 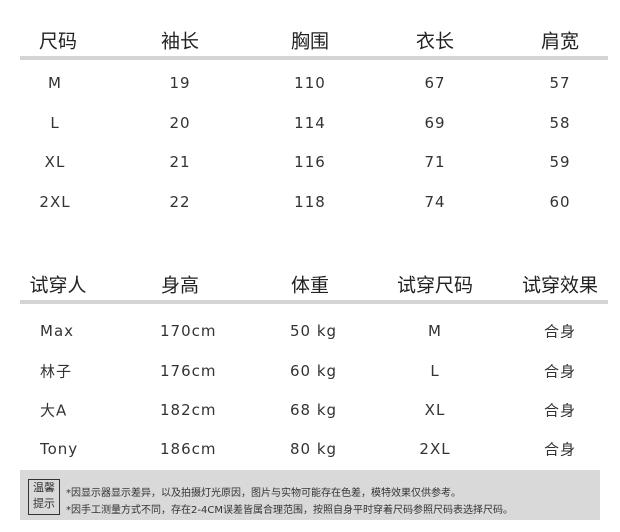 What do you see at coordinates (314, 410) in the screenshot?
I see `table-cell: 68 kg` at bounding box center [314, 410].